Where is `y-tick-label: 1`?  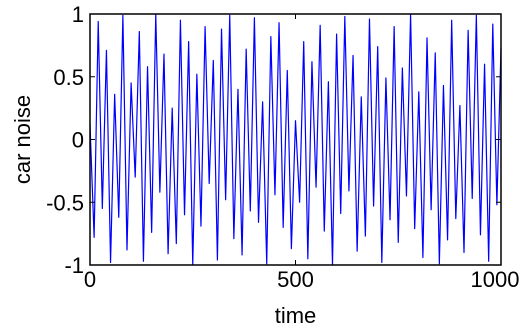
y-tick-label: 1 is located at coordinates (78, 14).